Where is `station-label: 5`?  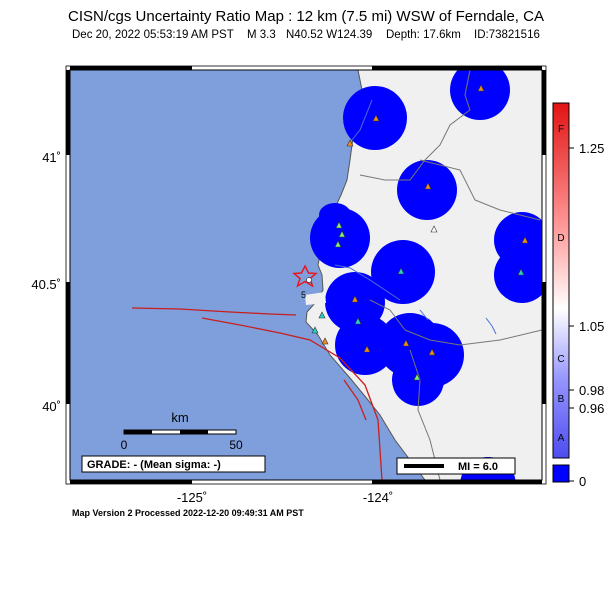 station-label: 5 is located at coordinates (303, 295).